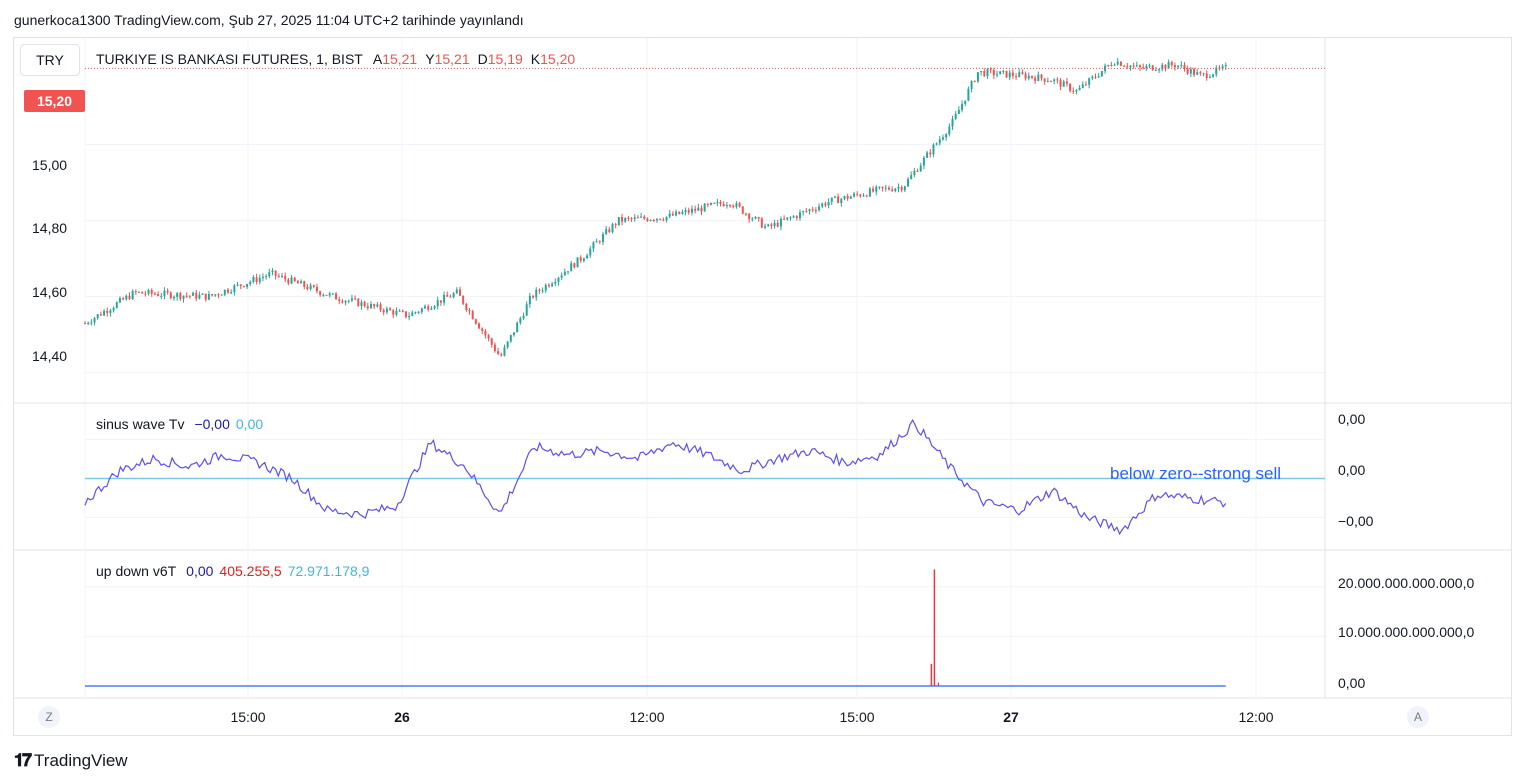 The image size is (1526, 784). What do you see at coordinates (50, 60) in the screenshot?
I see `currency-button: TRY` at bounding box center [50, 60].